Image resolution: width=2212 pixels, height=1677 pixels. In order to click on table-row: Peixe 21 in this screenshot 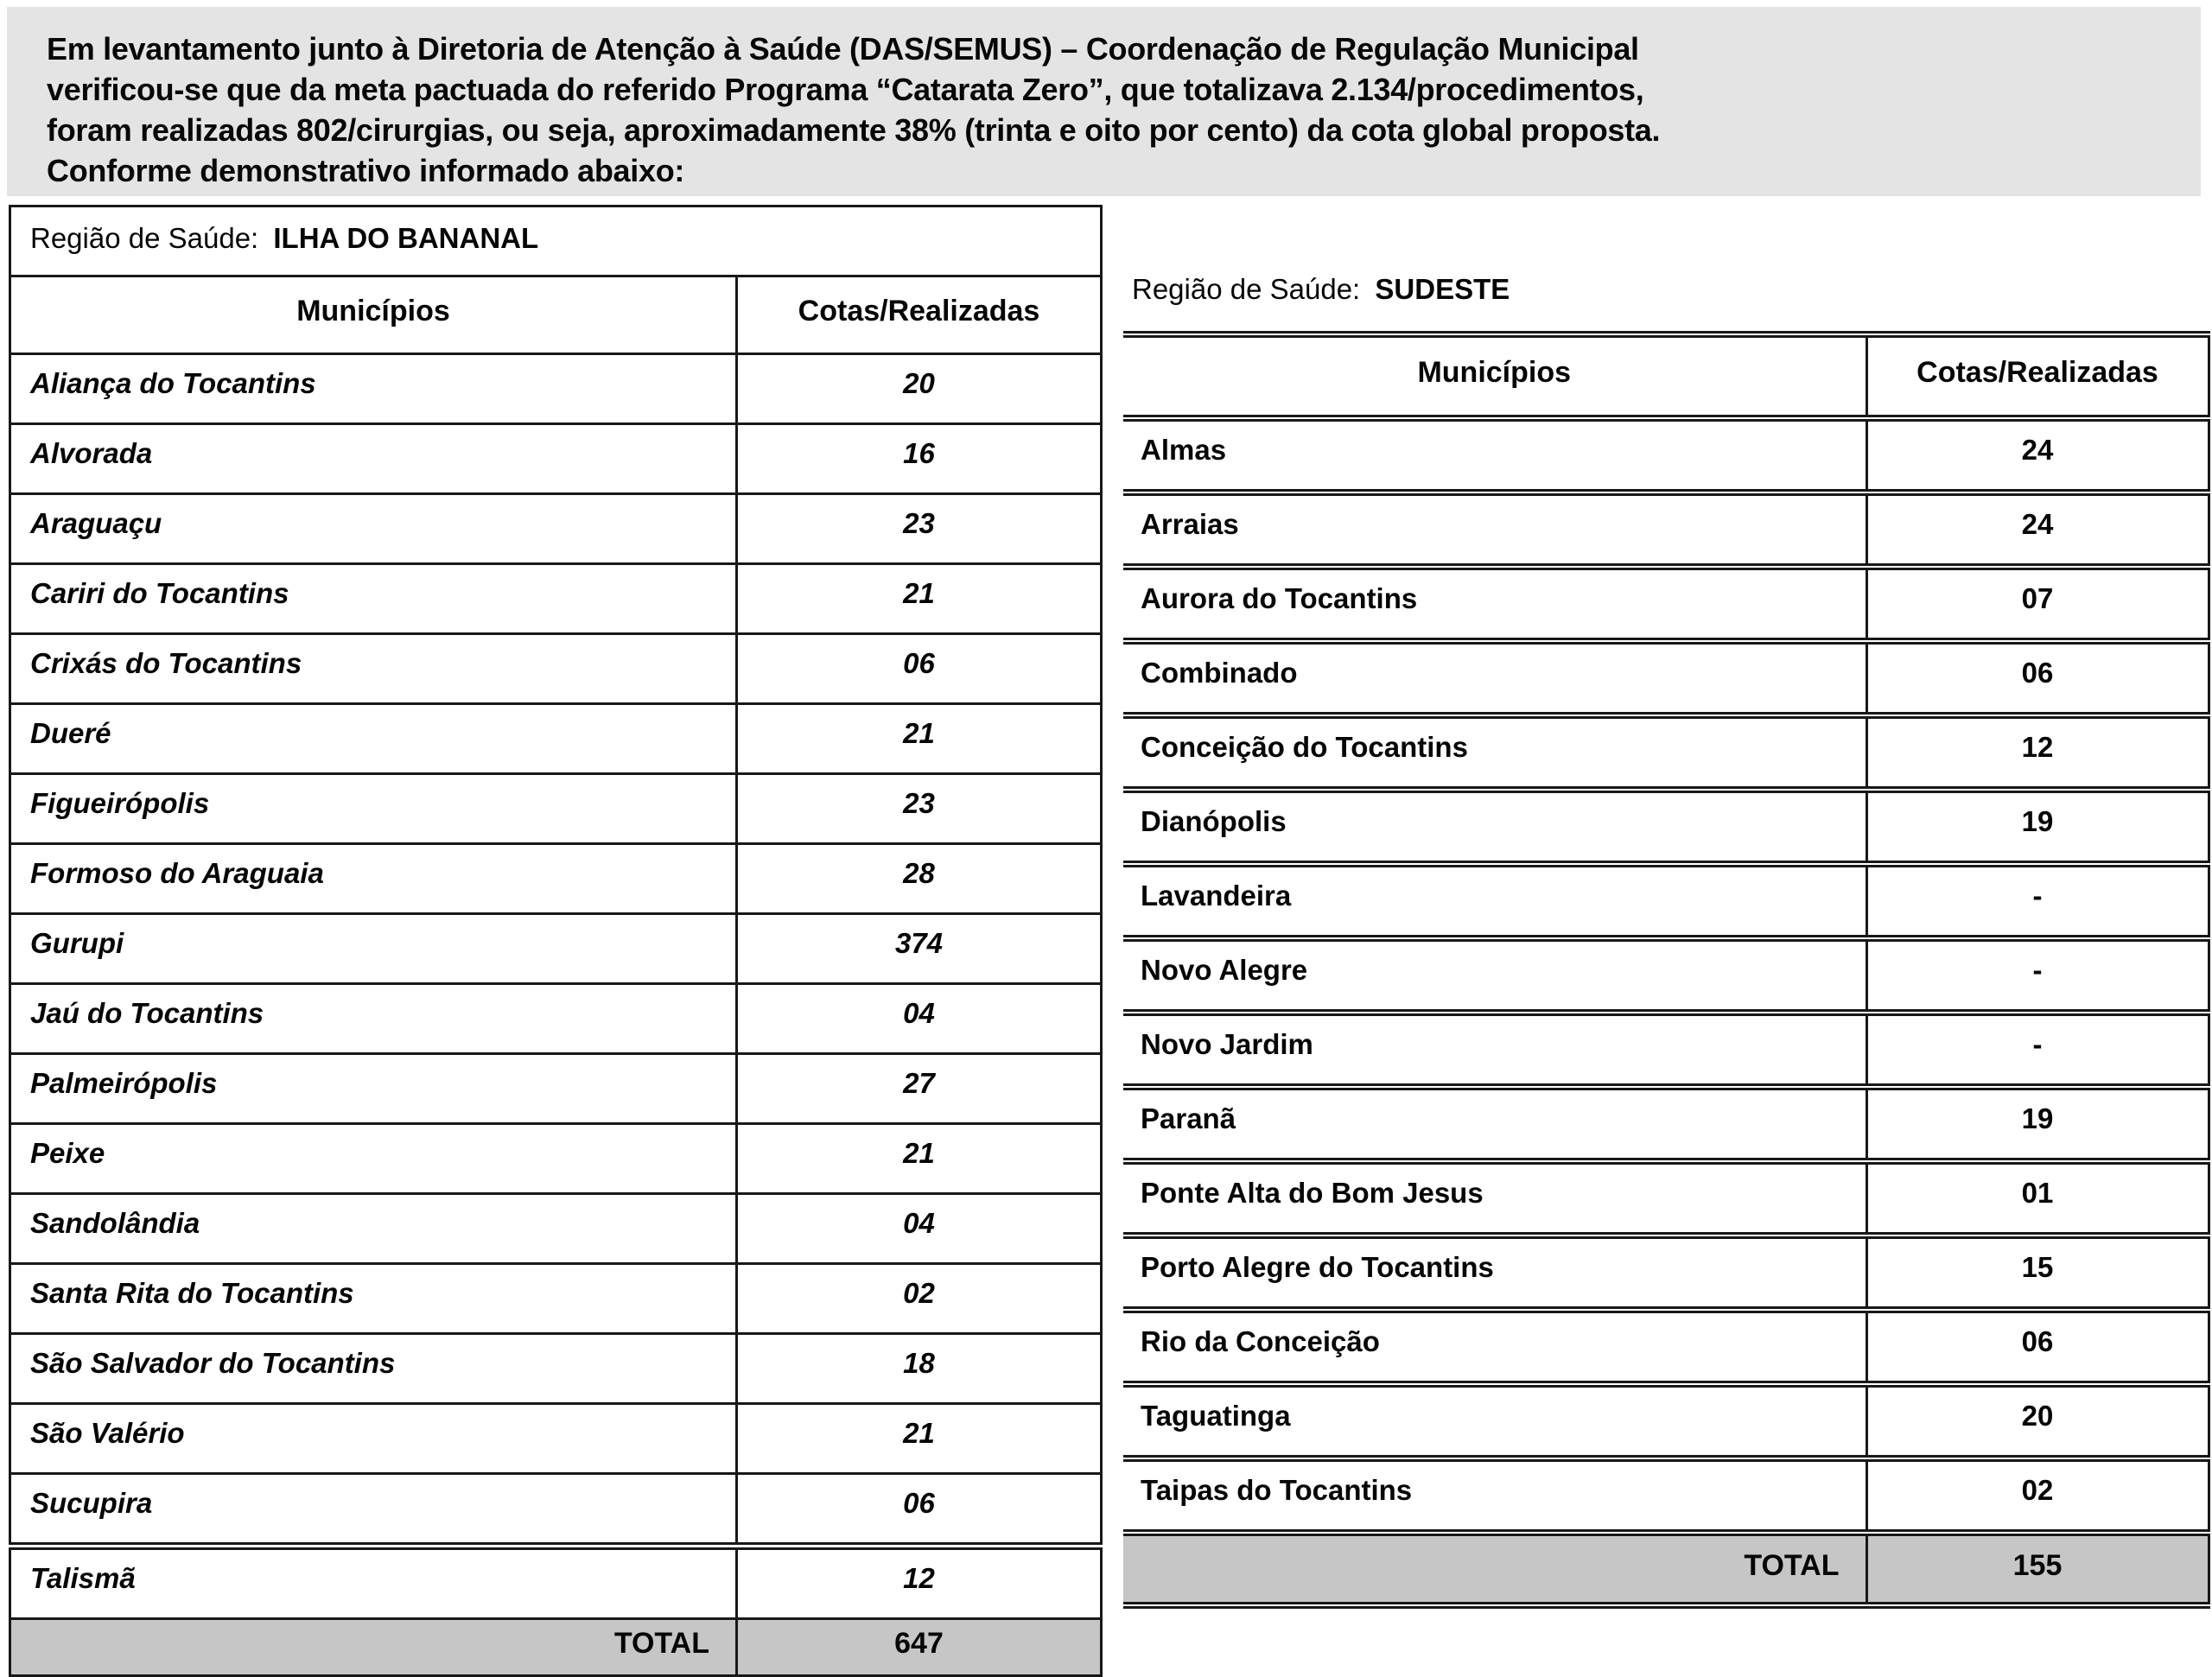, I will do `click(556, 1158)`.